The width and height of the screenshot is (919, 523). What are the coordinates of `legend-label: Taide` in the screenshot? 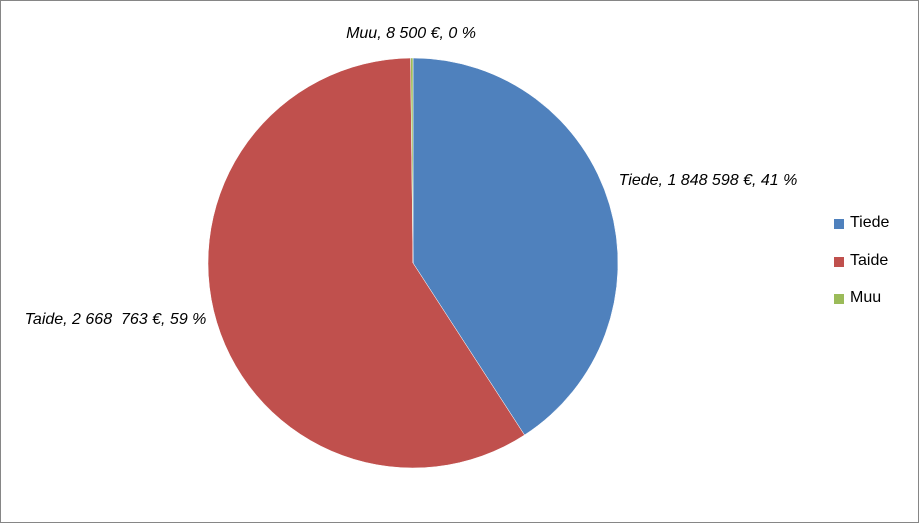 It's located at (869, 260).